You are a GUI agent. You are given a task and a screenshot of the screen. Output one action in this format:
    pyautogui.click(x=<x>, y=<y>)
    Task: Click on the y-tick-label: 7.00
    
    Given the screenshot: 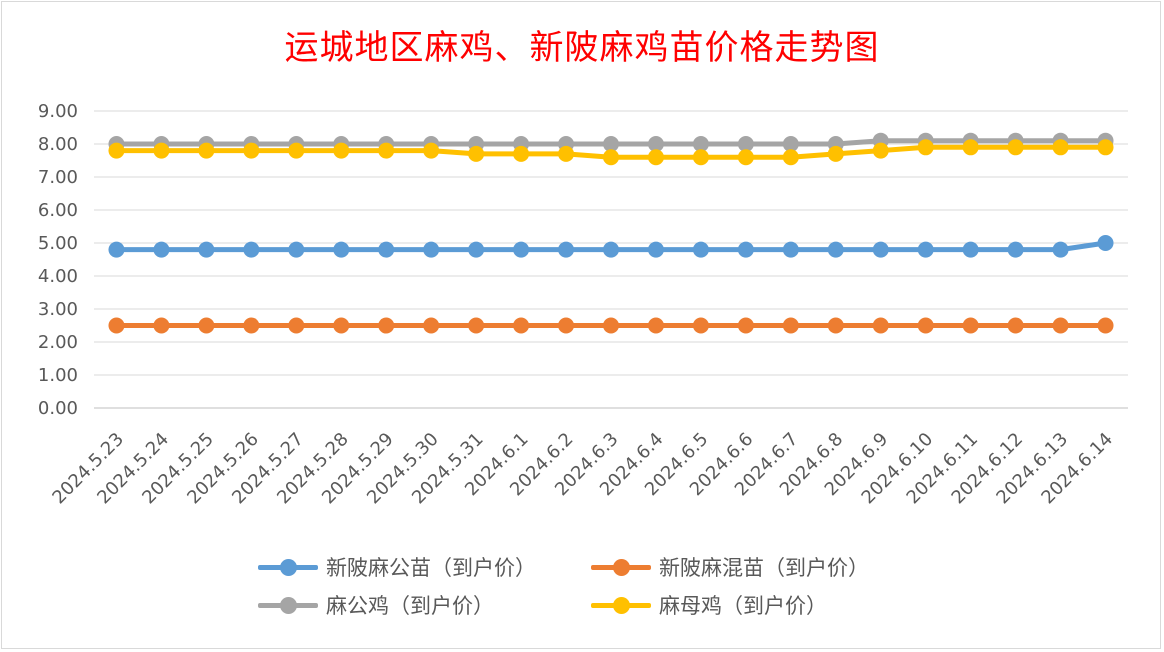 What is the action you would take?
    pyautogui.click(x=58, y=177)
    